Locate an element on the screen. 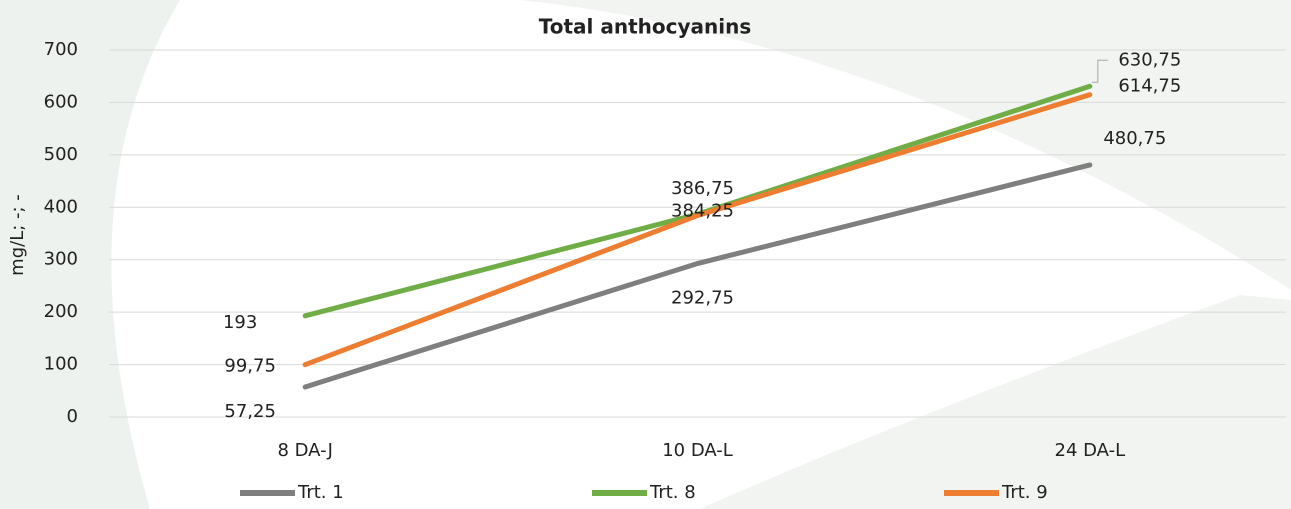  legend-label: Trt. 9 is located at coordinates (1024, 492).